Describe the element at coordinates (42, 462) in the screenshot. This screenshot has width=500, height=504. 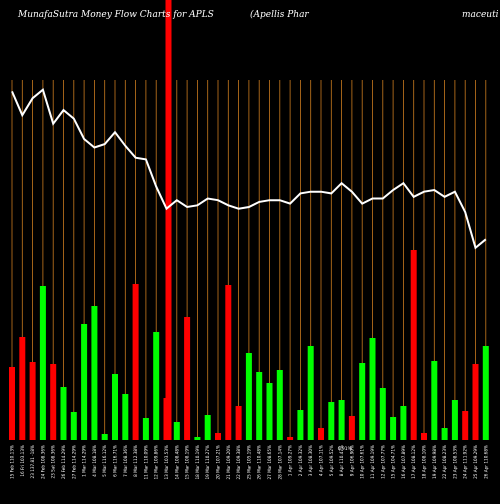
I see `x-tick-label: 24 Feb 108.36%` at that location.